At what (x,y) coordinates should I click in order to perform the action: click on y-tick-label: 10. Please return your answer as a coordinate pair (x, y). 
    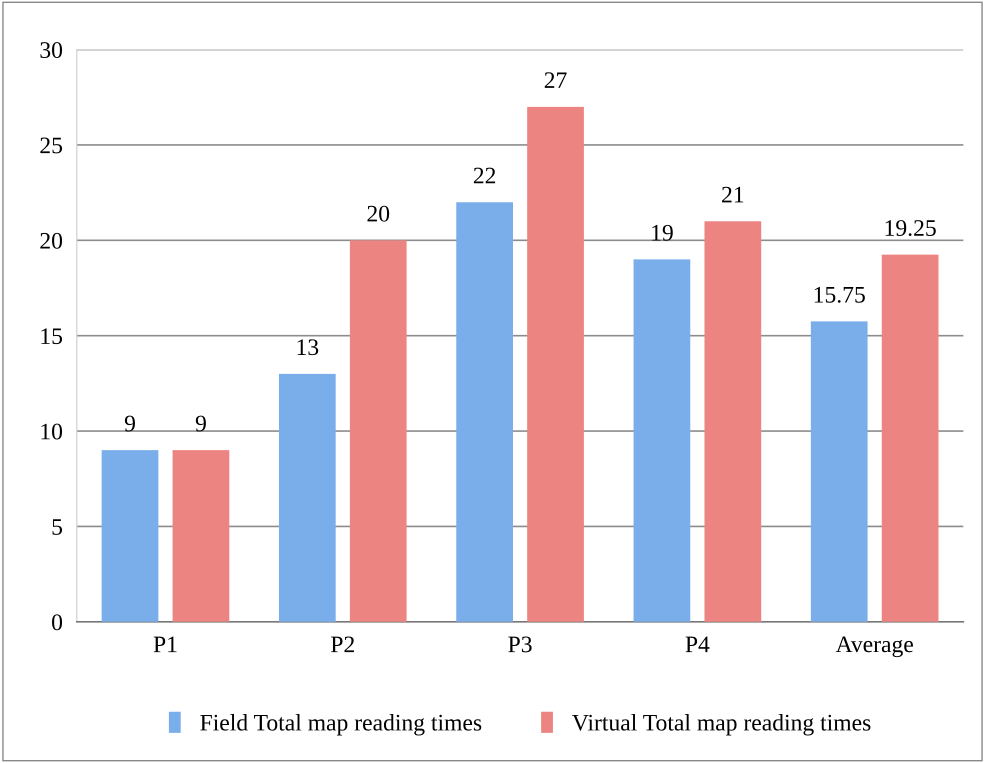
    Looking at the image, I should click on (51, 432).